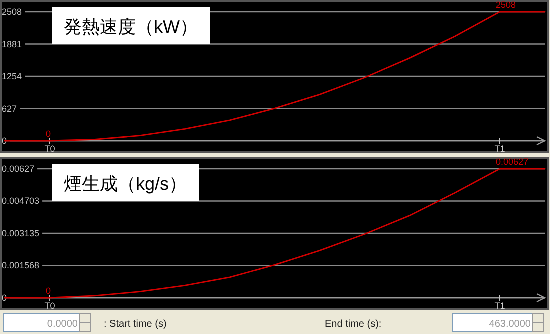 The width and height of the screenshot is (550, 334). What do you see at coordinates (21, 201) in the screenshot?
I see `y-tick-label: 0.004703` at bounding box center [21, 201].